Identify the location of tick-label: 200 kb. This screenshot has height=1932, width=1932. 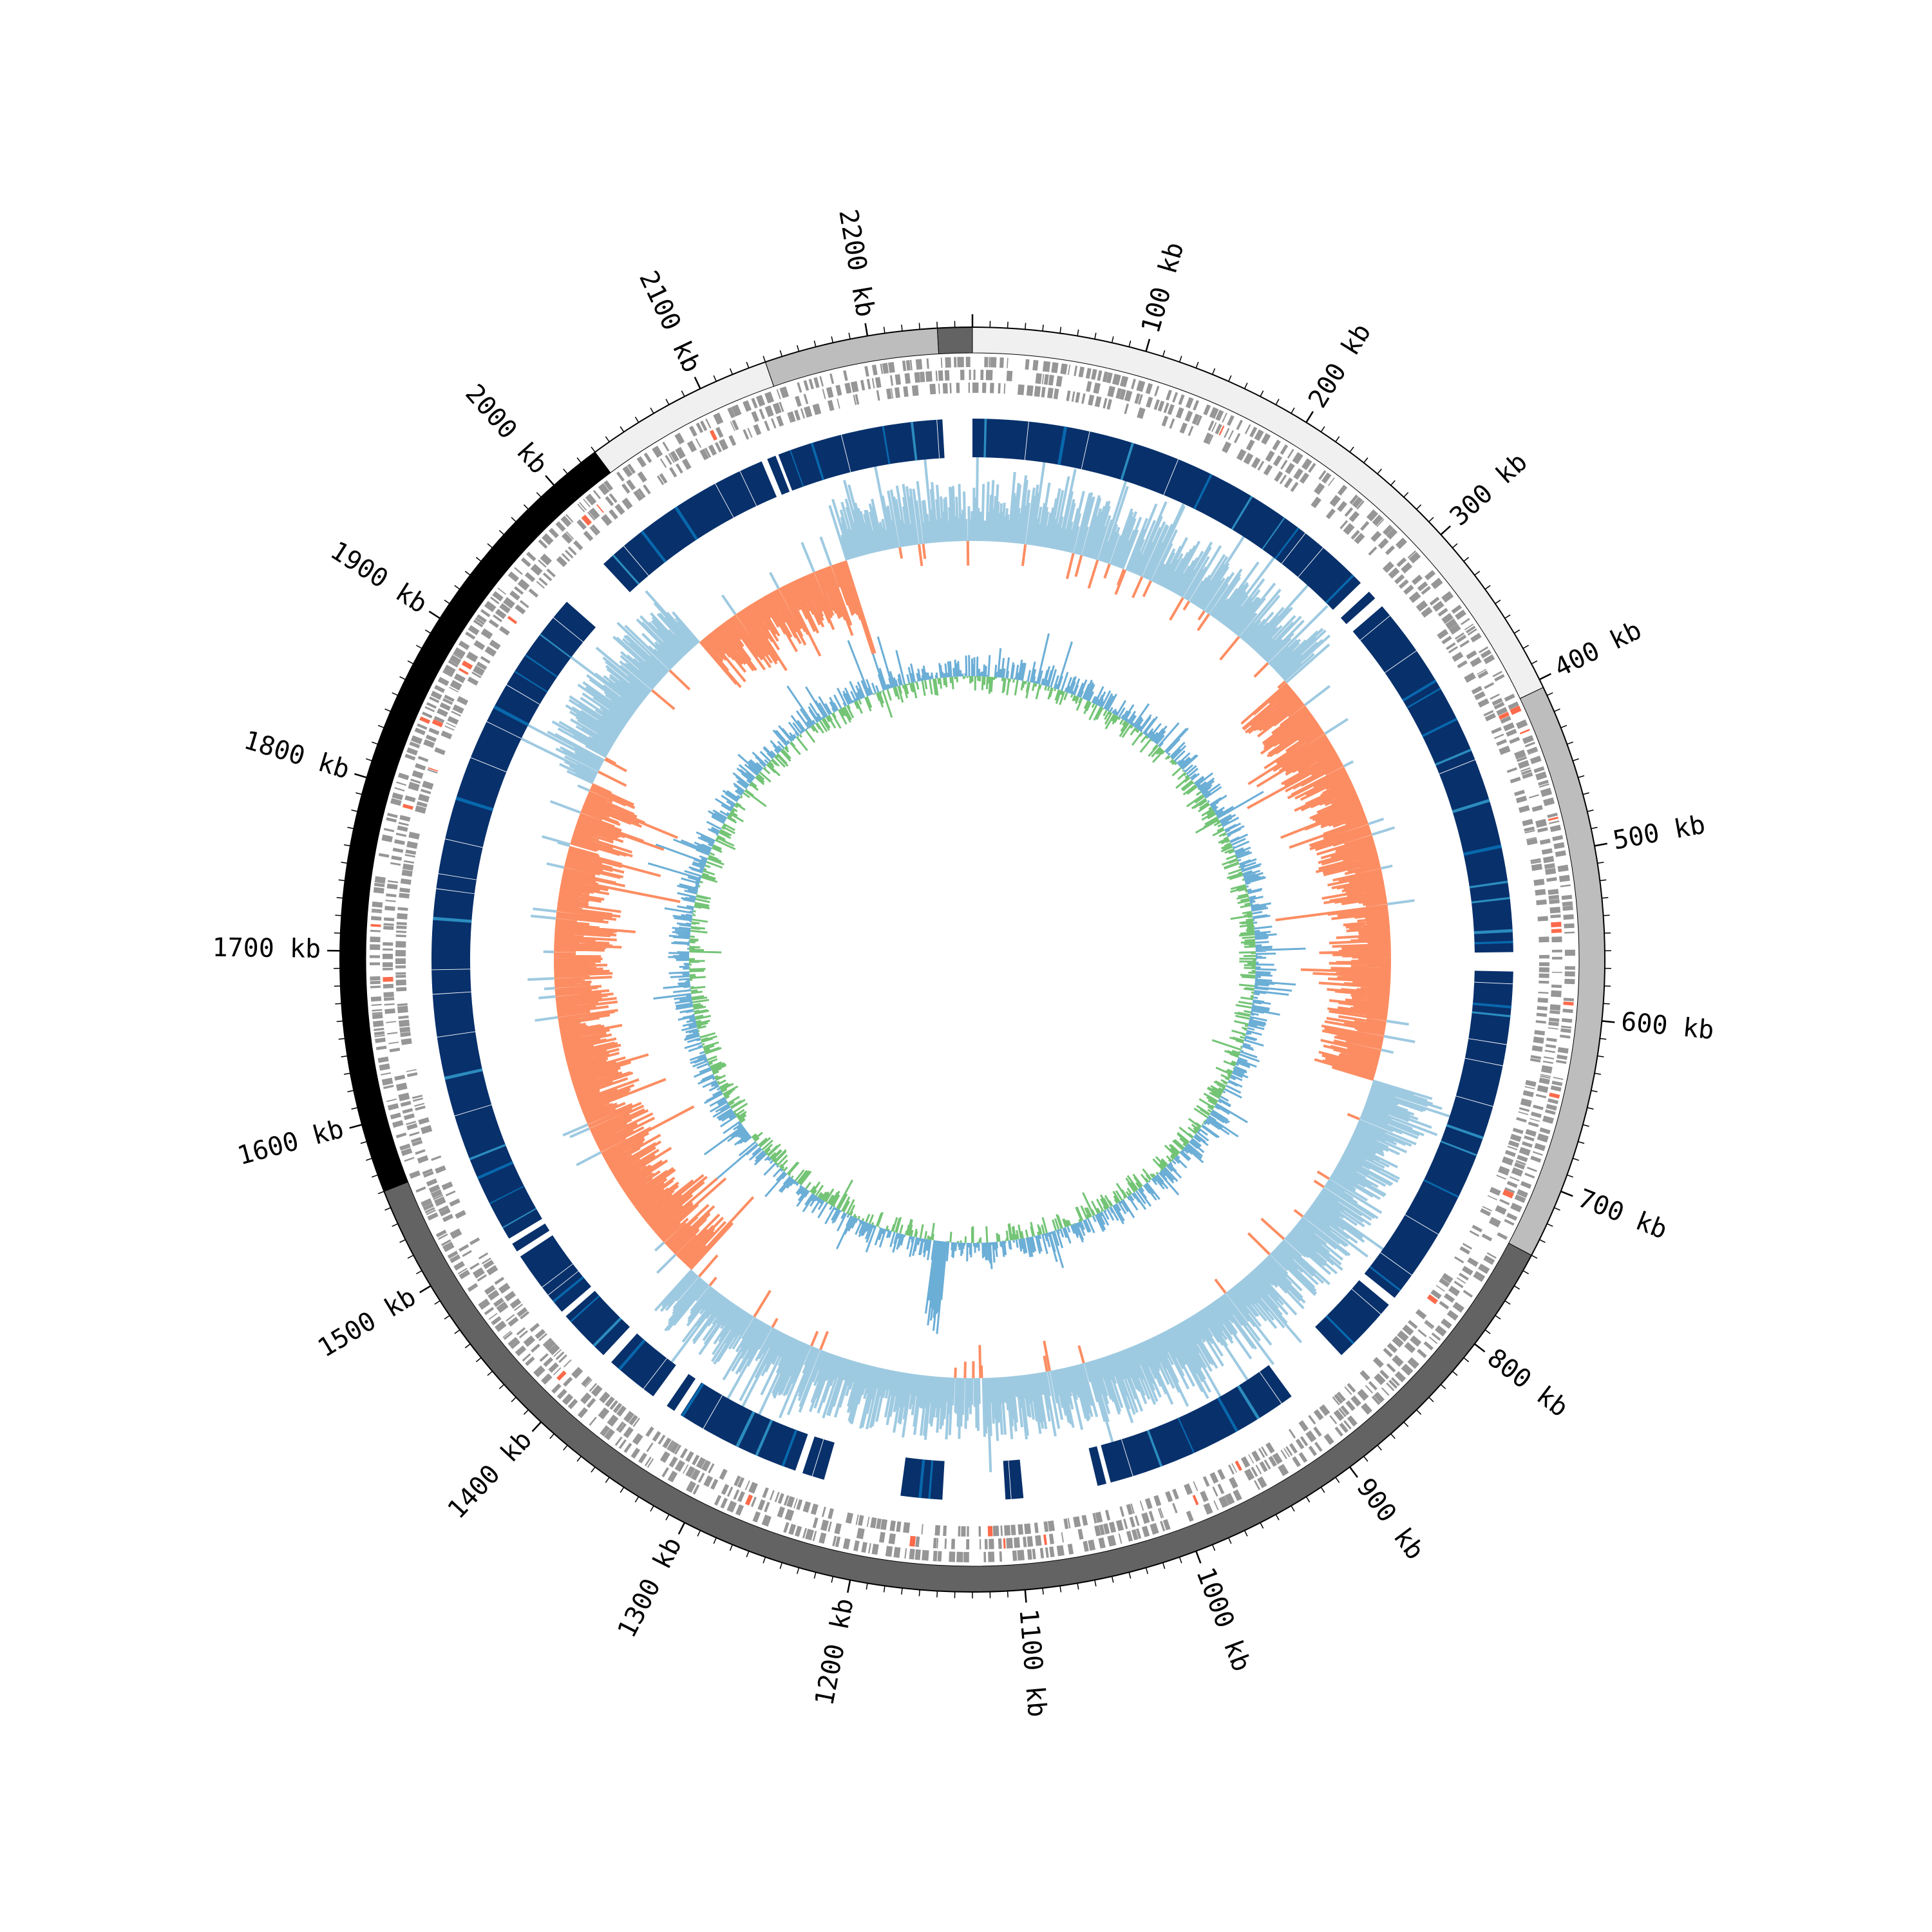
(1340, 366).